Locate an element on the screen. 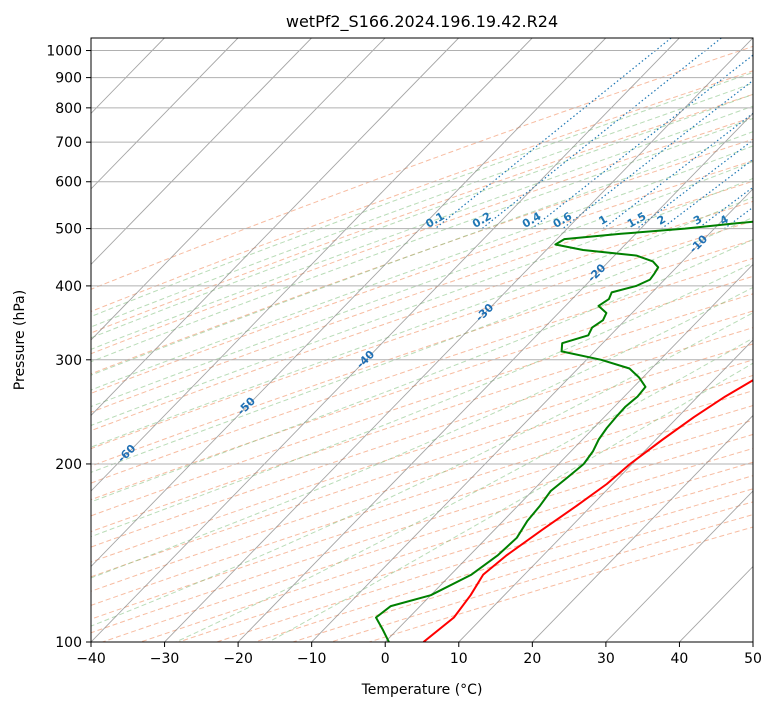 This screenshot has width=775, height=708. x-tick-label: 50 is located at coordinates (753, 659).